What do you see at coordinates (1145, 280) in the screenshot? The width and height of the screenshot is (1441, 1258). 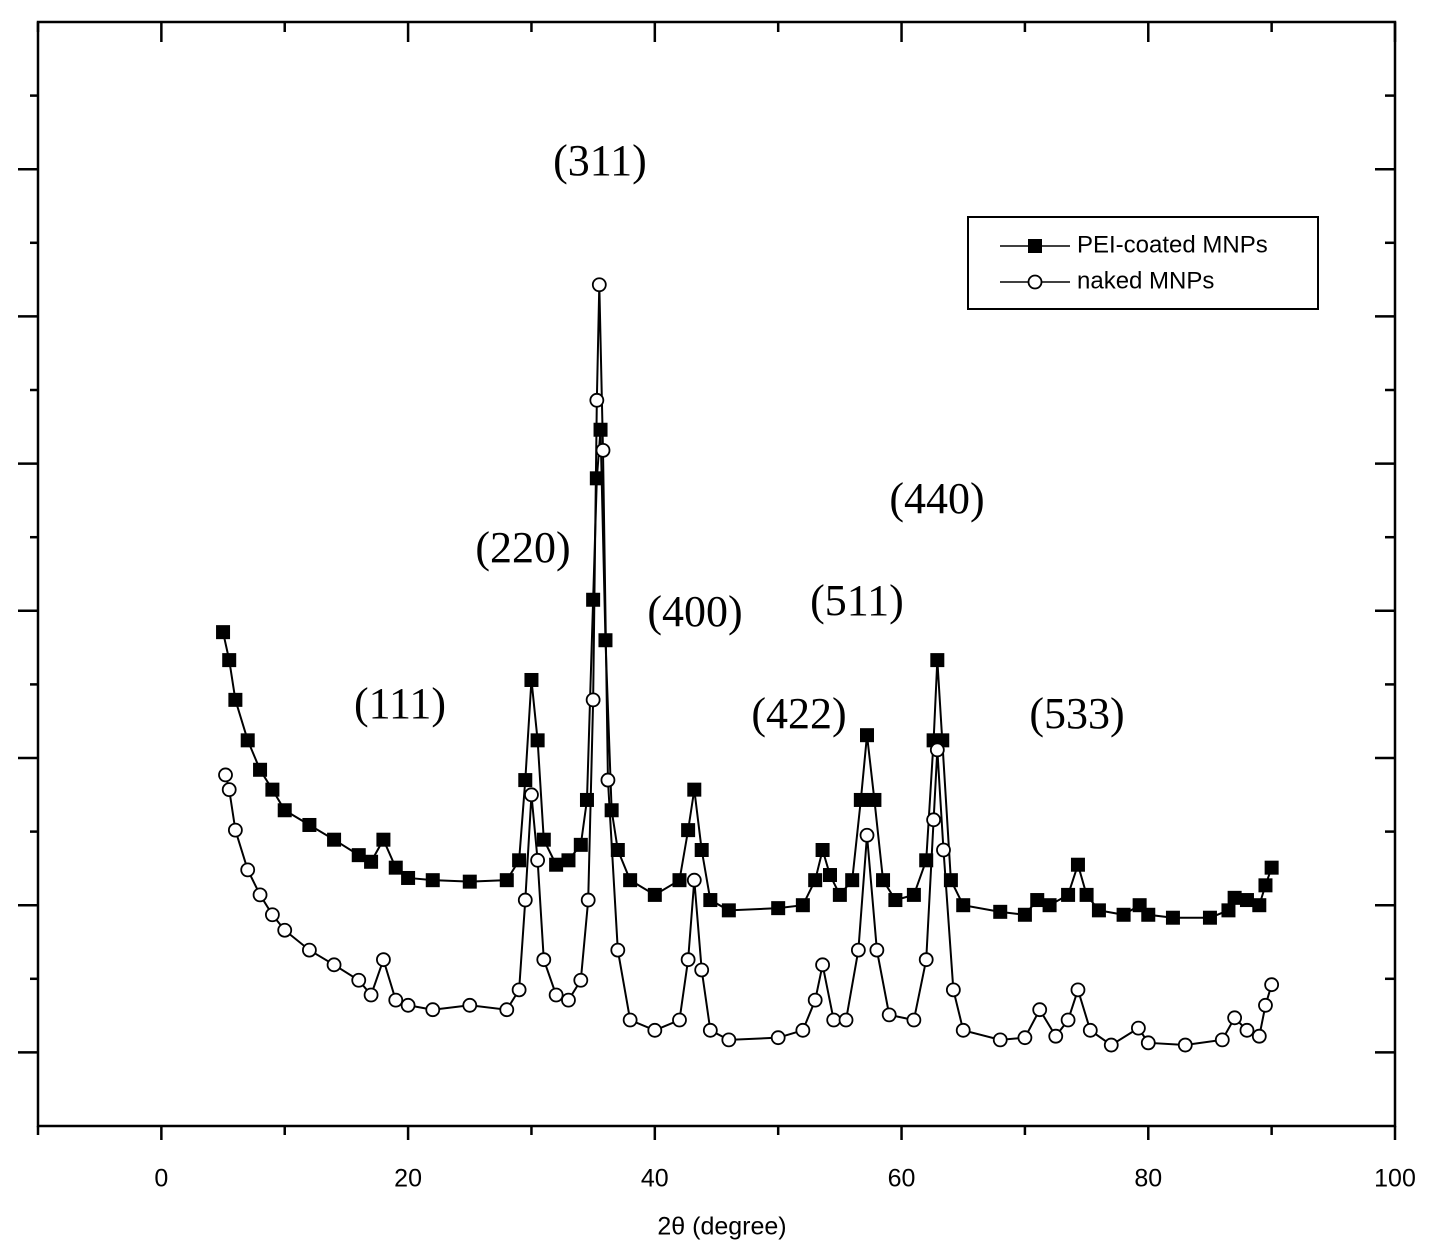 I see `legend-label: naked MNPs` at bounding box center [1145, 280].